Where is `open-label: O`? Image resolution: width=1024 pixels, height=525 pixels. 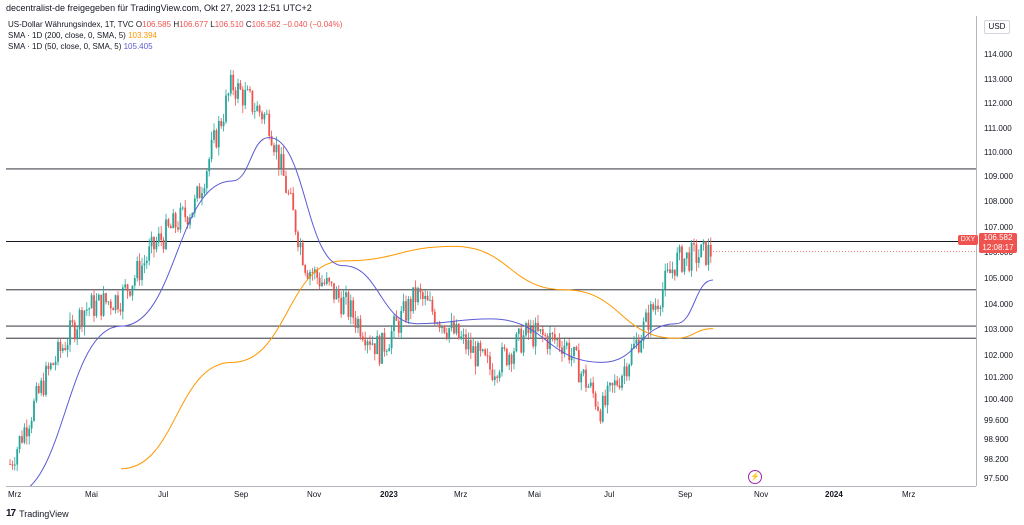 open-label: O is located at coordinates (139, 24).